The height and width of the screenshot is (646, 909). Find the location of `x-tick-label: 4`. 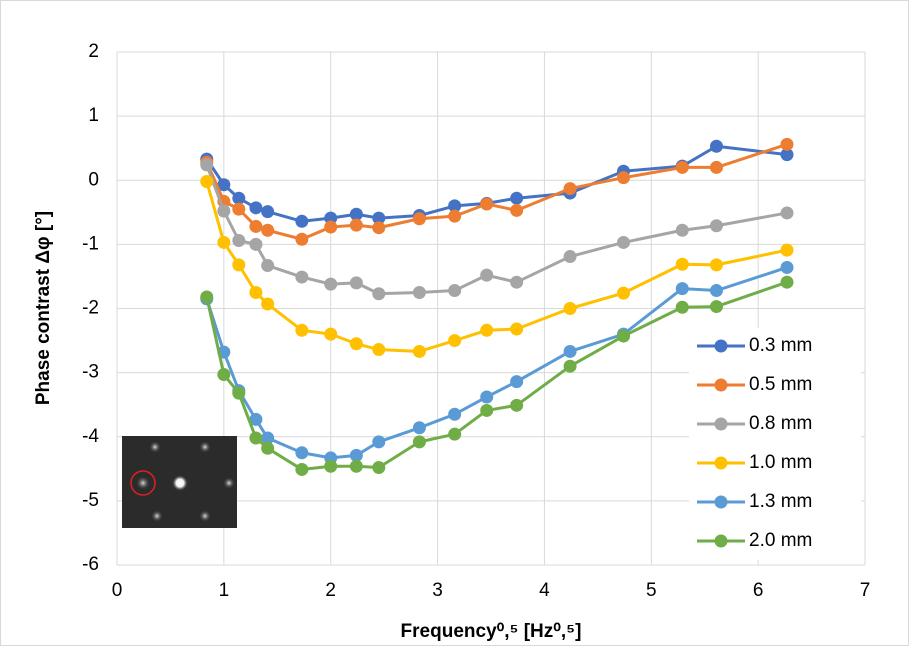

x-tick-label: 4 is located at coordinates (544, 590).